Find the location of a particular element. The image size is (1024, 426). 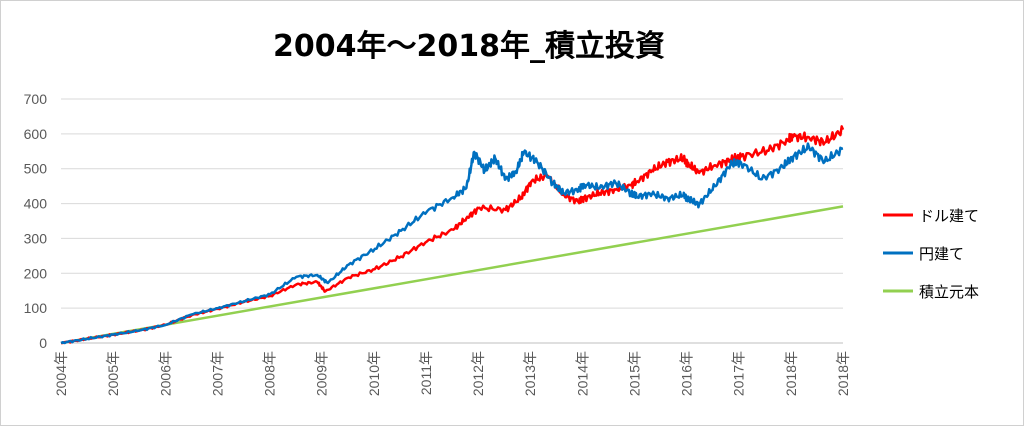

y-tick-label: 700 is located at coordinates (36, 99).